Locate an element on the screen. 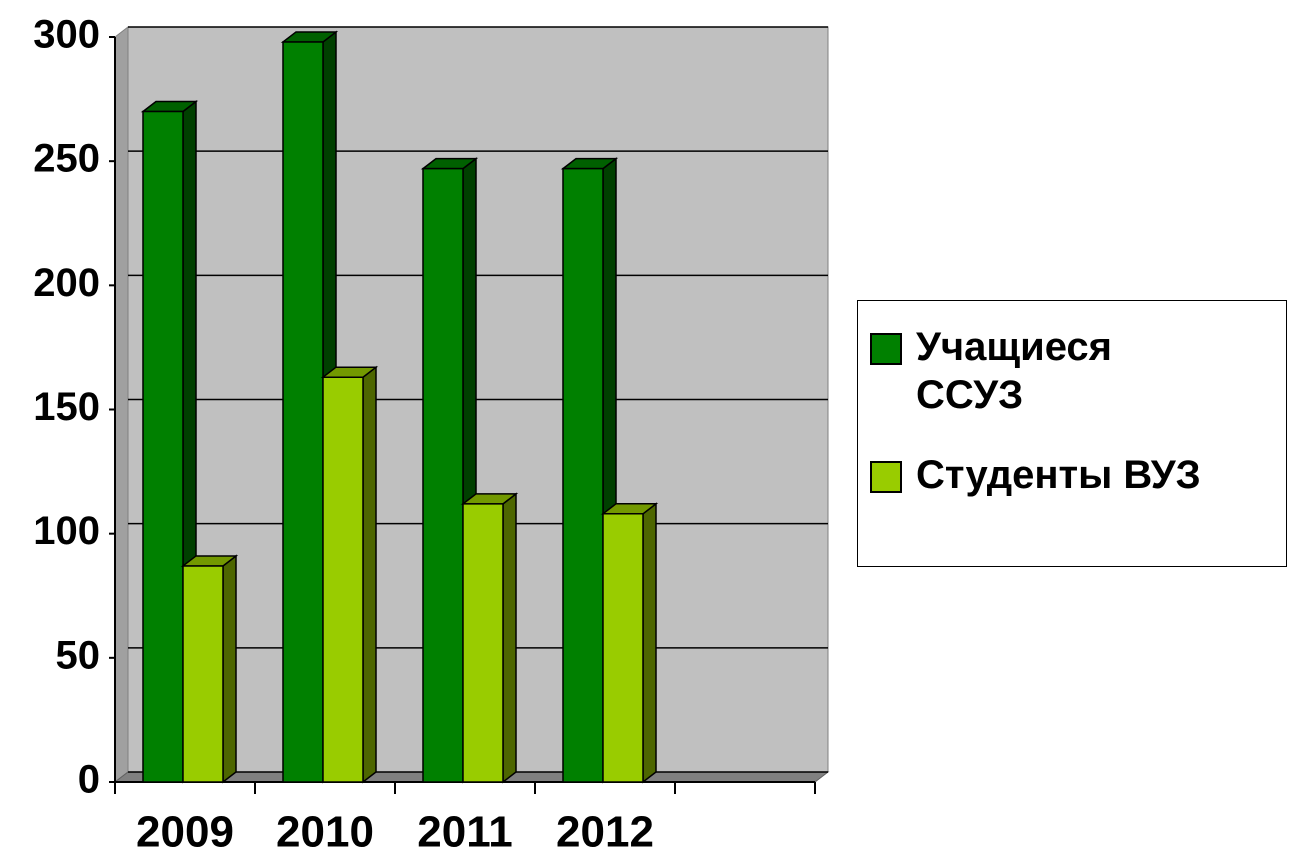 This screenshot has width=1289, height=858. legend-entry: Студенты ВУЗ is located at coordinates (1075, 475).